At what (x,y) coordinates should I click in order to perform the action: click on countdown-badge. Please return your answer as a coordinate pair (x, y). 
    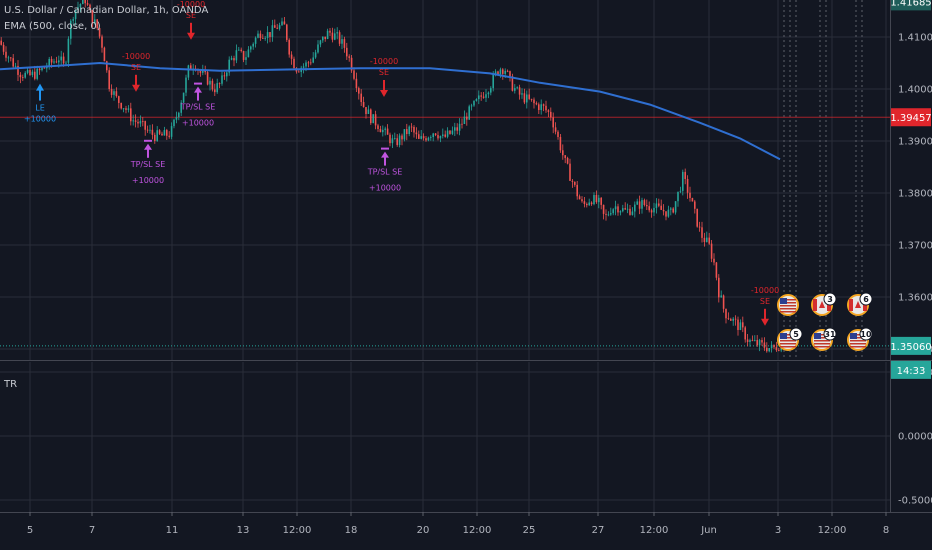
    Looking at the image, I should click on (911, 369).